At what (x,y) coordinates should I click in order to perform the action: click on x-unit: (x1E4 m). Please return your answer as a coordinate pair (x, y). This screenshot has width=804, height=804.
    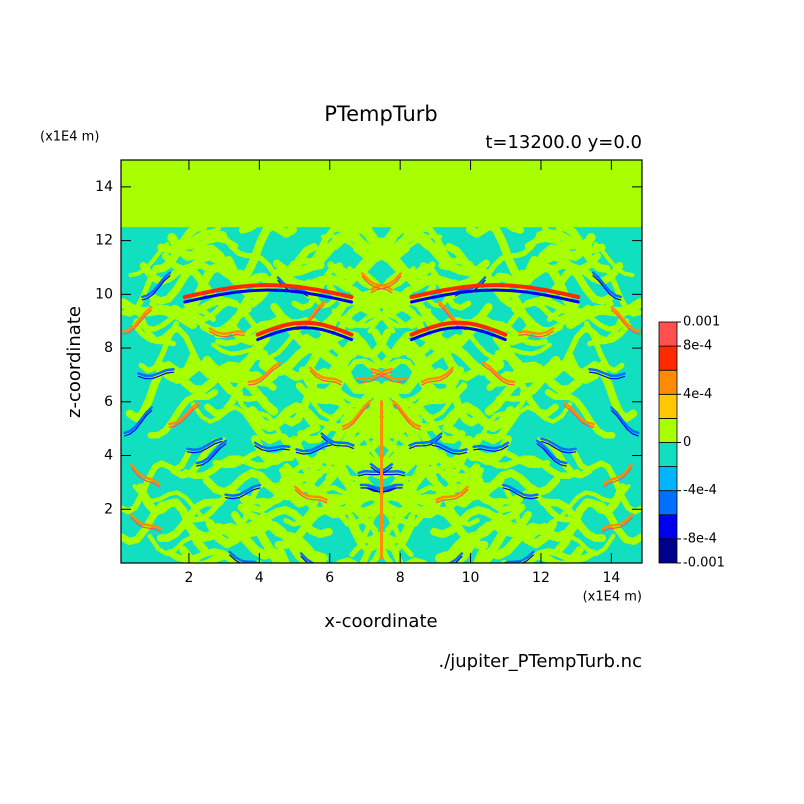
    Looking at the image, I should click on (612, 597).